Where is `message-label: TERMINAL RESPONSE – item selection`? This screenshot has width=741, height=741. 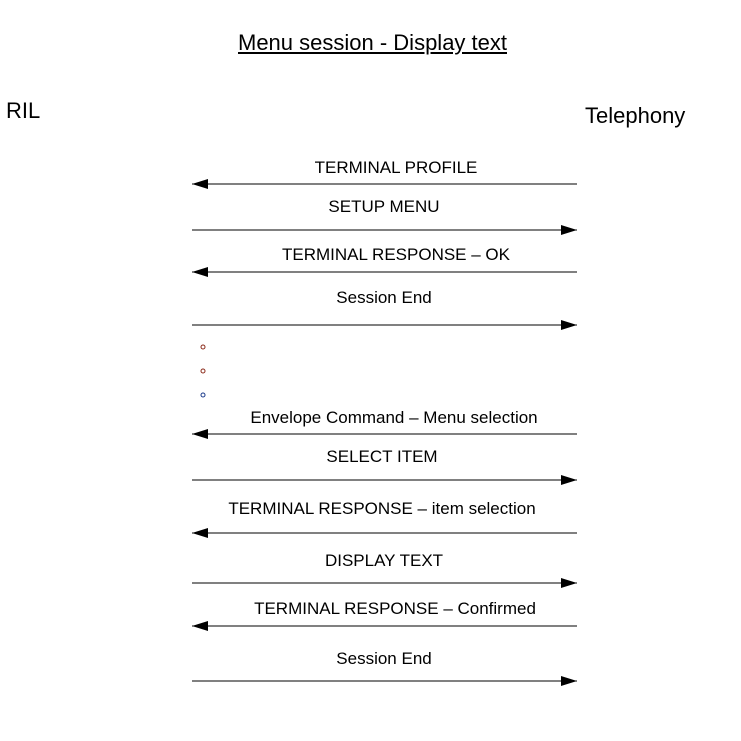
message-label: TERMINAL RESPONSE – item selection is located at coordinates (382, 508).